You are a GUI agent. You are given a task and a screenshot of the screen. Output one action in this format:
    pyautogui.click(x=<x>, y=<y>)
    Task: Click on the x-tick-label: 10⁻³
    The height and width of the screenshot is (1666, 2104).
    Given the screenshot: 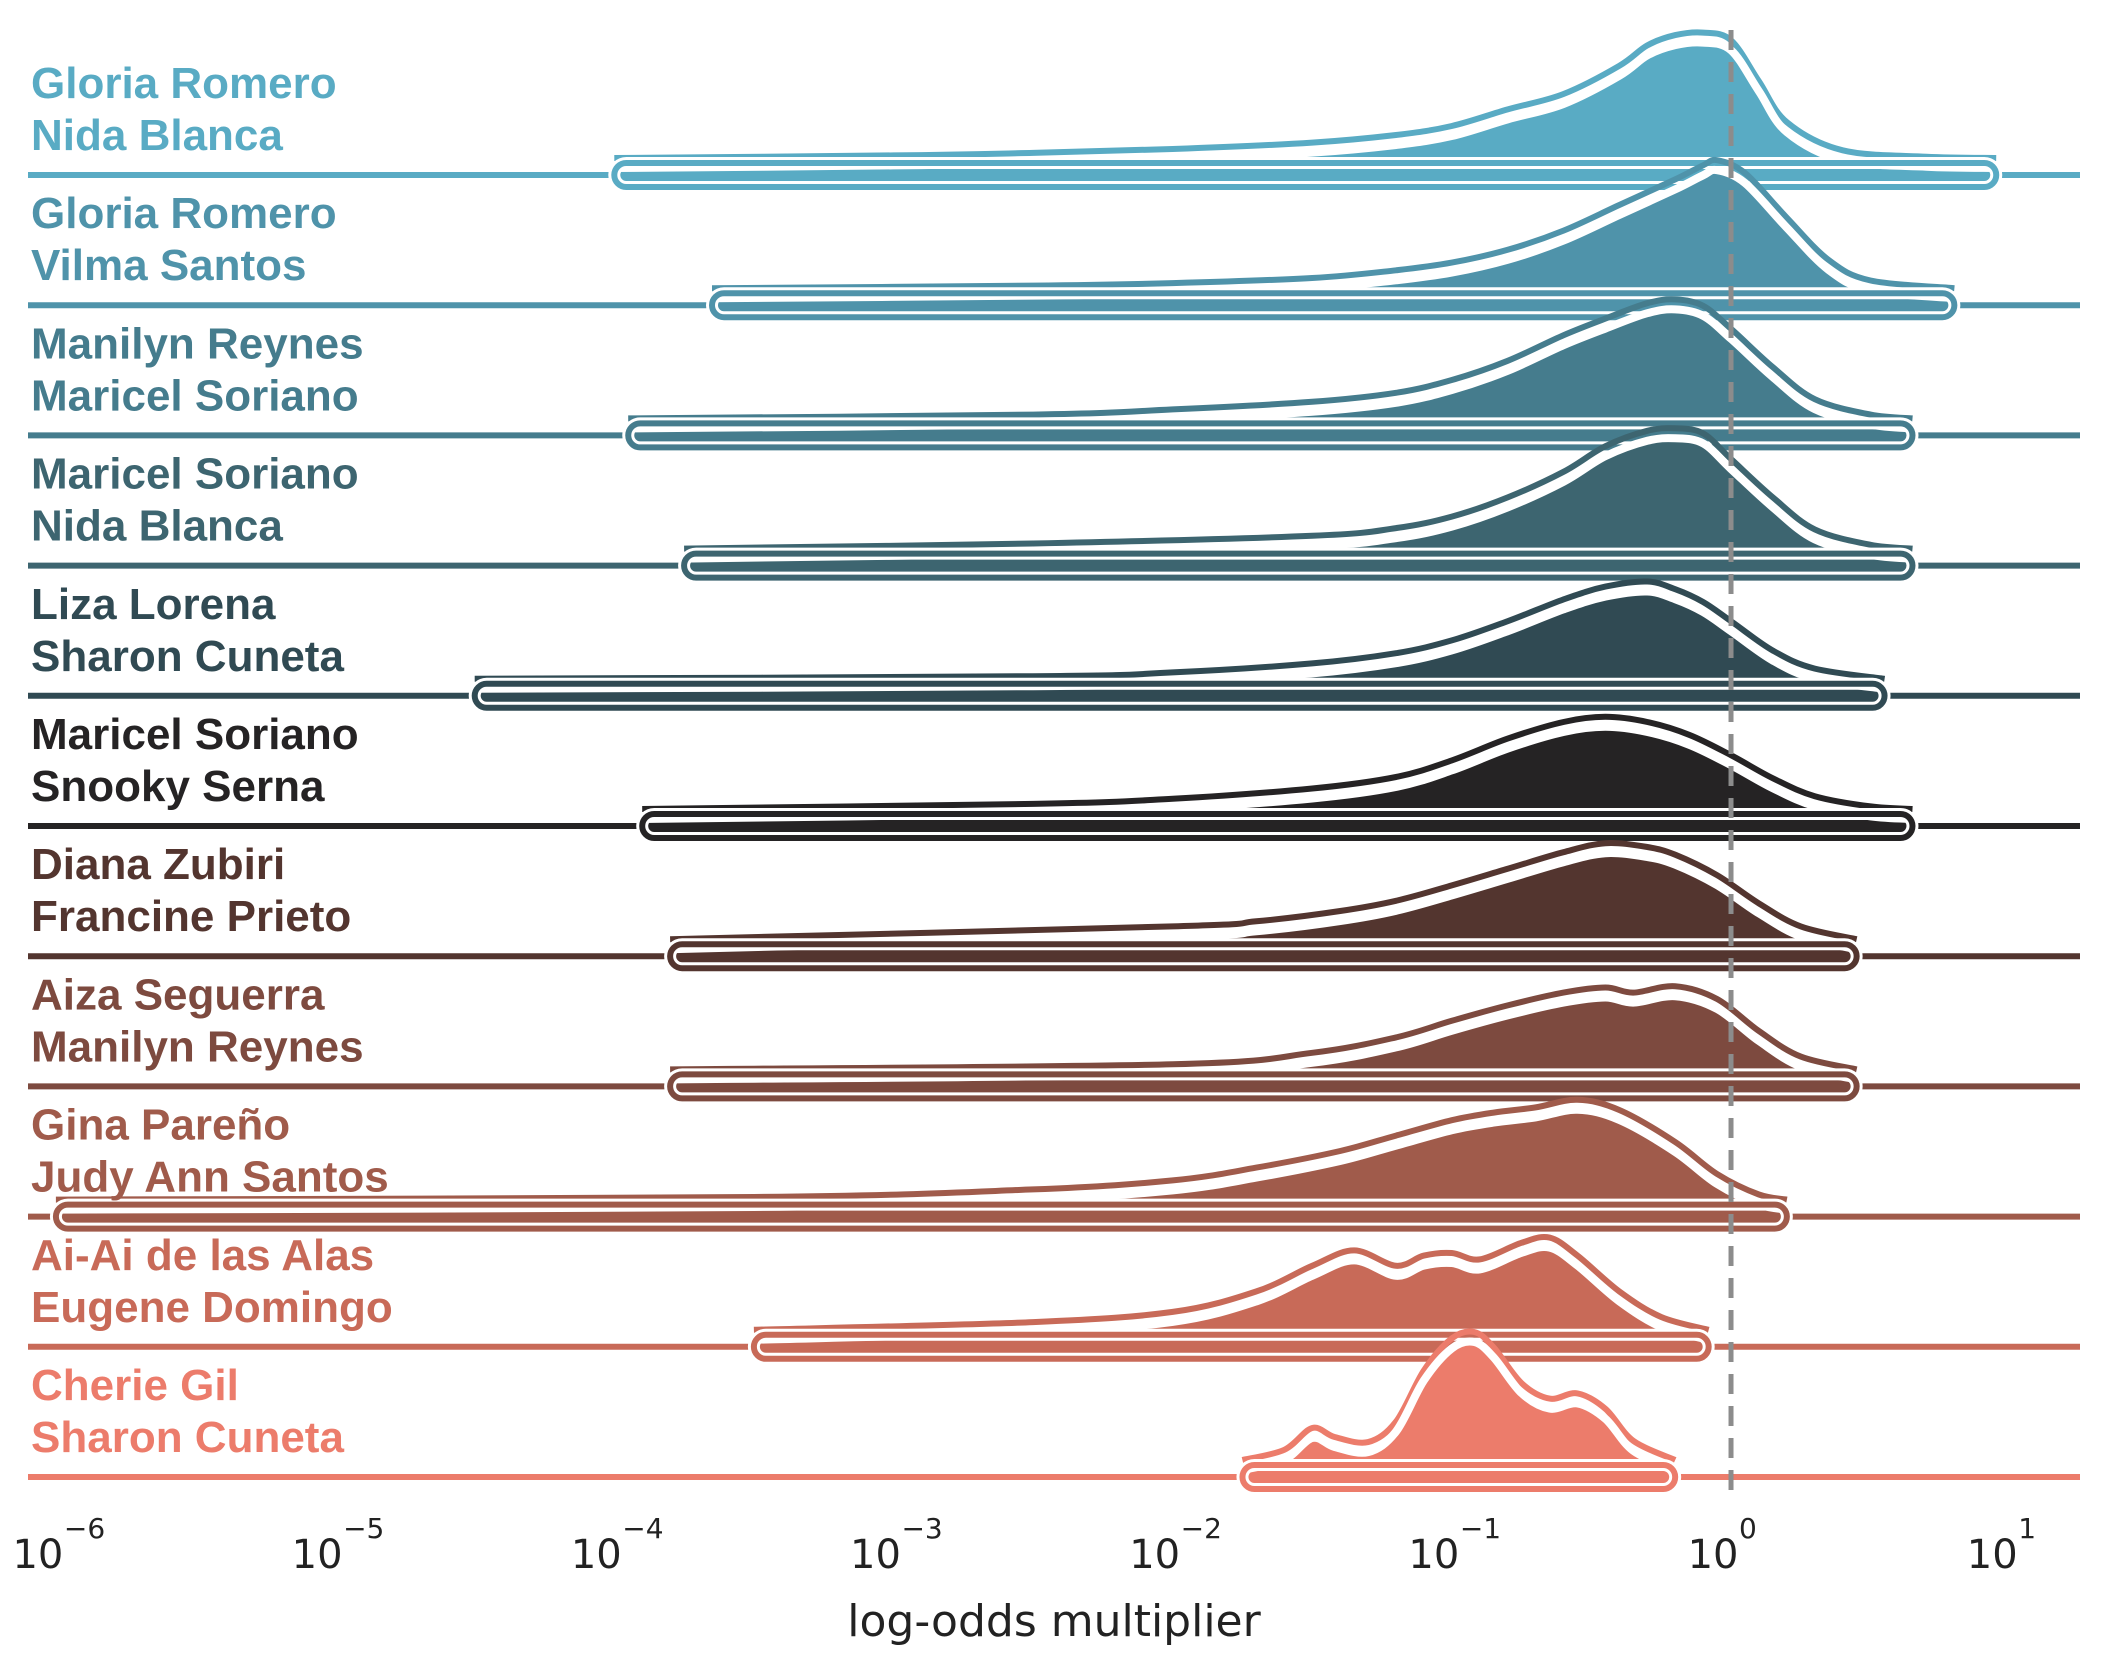 What is the action you would take?
    pyautogui.click(x=896, y=1545)
    